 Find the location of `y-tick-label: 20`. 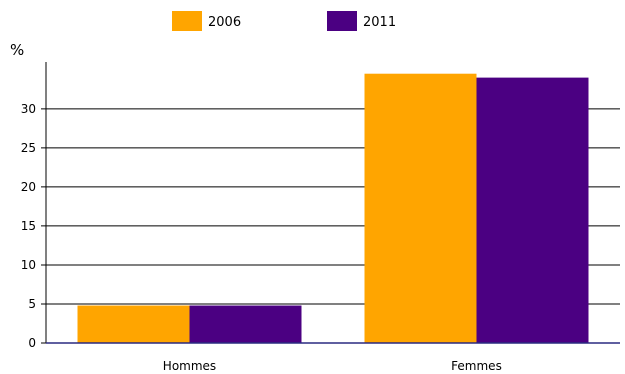

y-tick-label: 20 is located at coordinates (28, 187).